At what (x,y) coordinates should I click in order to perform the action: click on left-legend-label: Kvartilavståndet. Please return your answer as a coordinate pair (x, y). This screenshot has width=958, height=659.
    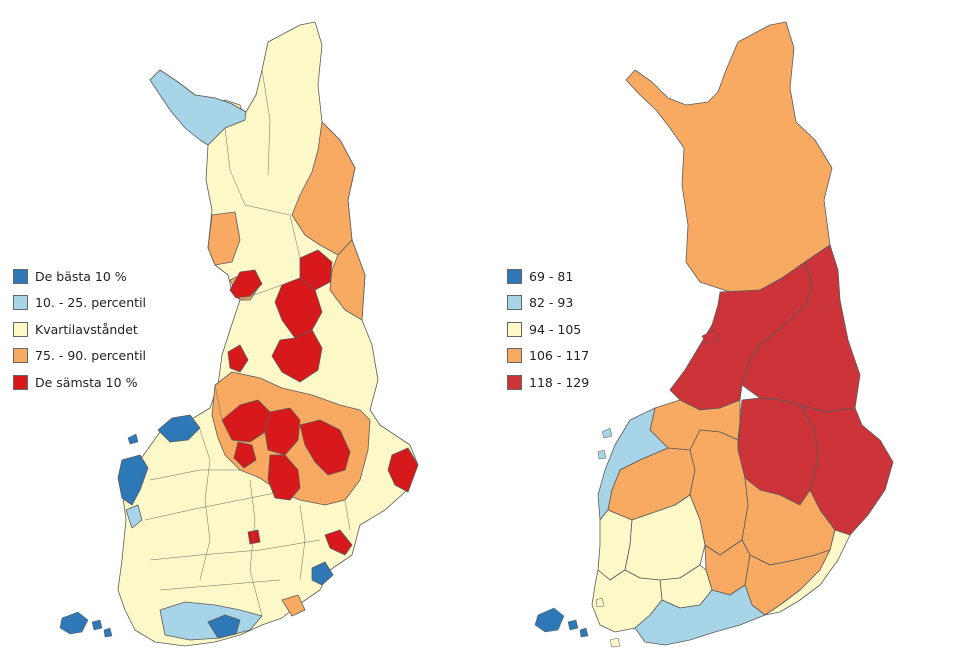
    Looking at the image, I should click on (86, 329).